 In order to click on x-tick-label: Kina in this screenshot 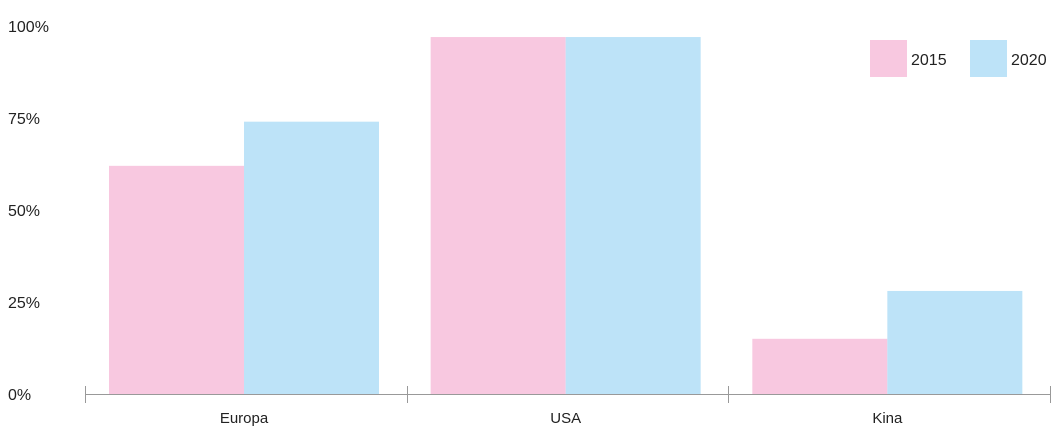, I will do `click(887, 418)`.